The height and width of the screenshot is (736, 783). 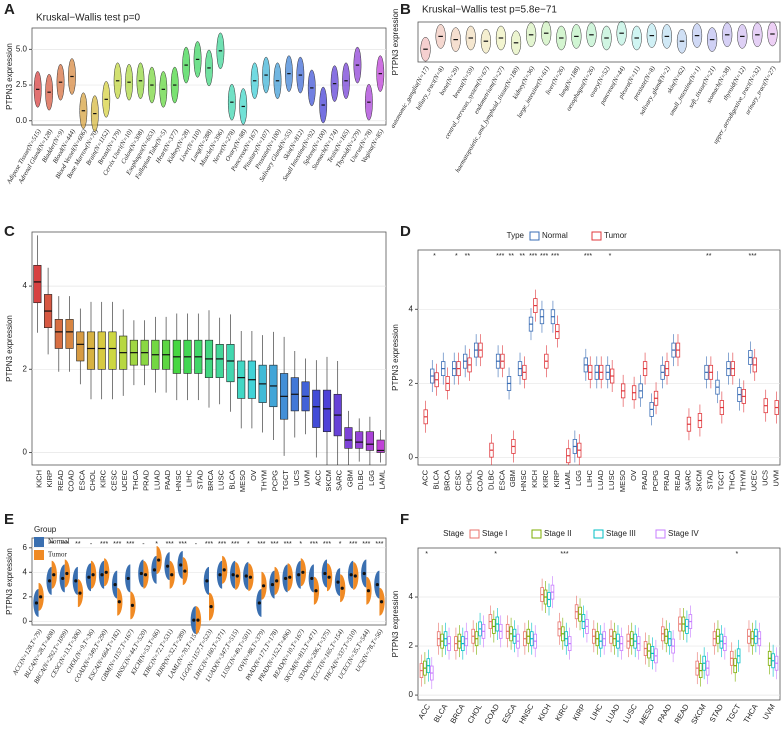 What do you see at coordinates (765, 478) in the screenshot?
I see `x-tick-label: UCS` at bounding box center [765, 478].